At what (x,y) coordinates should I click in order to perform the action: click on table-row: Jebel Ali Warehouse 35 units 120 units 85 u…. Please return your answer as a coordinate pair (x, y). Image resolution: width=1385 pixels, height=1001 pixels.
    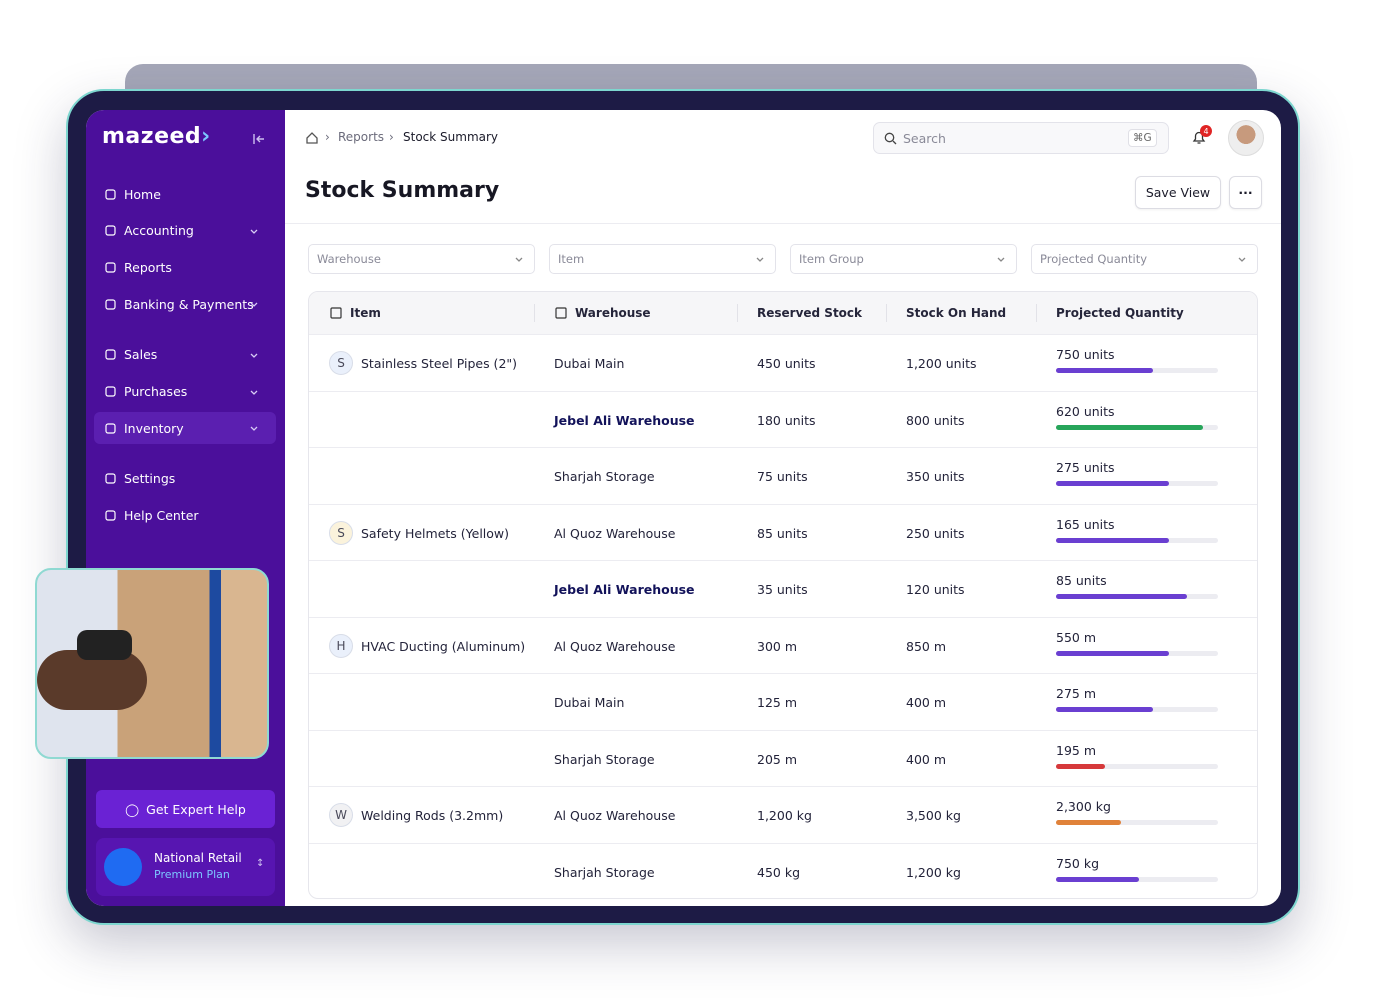
    Looking at the image, I should click on (783, 588).